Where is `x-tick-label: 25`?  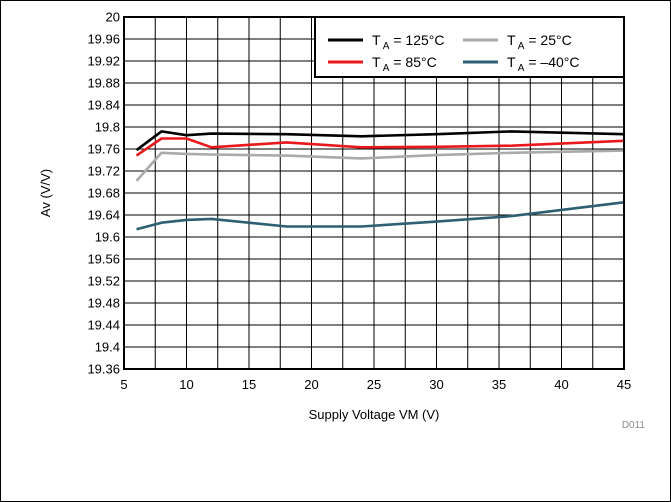
x-tick-label: 25 is located at coordinates (374, 384).